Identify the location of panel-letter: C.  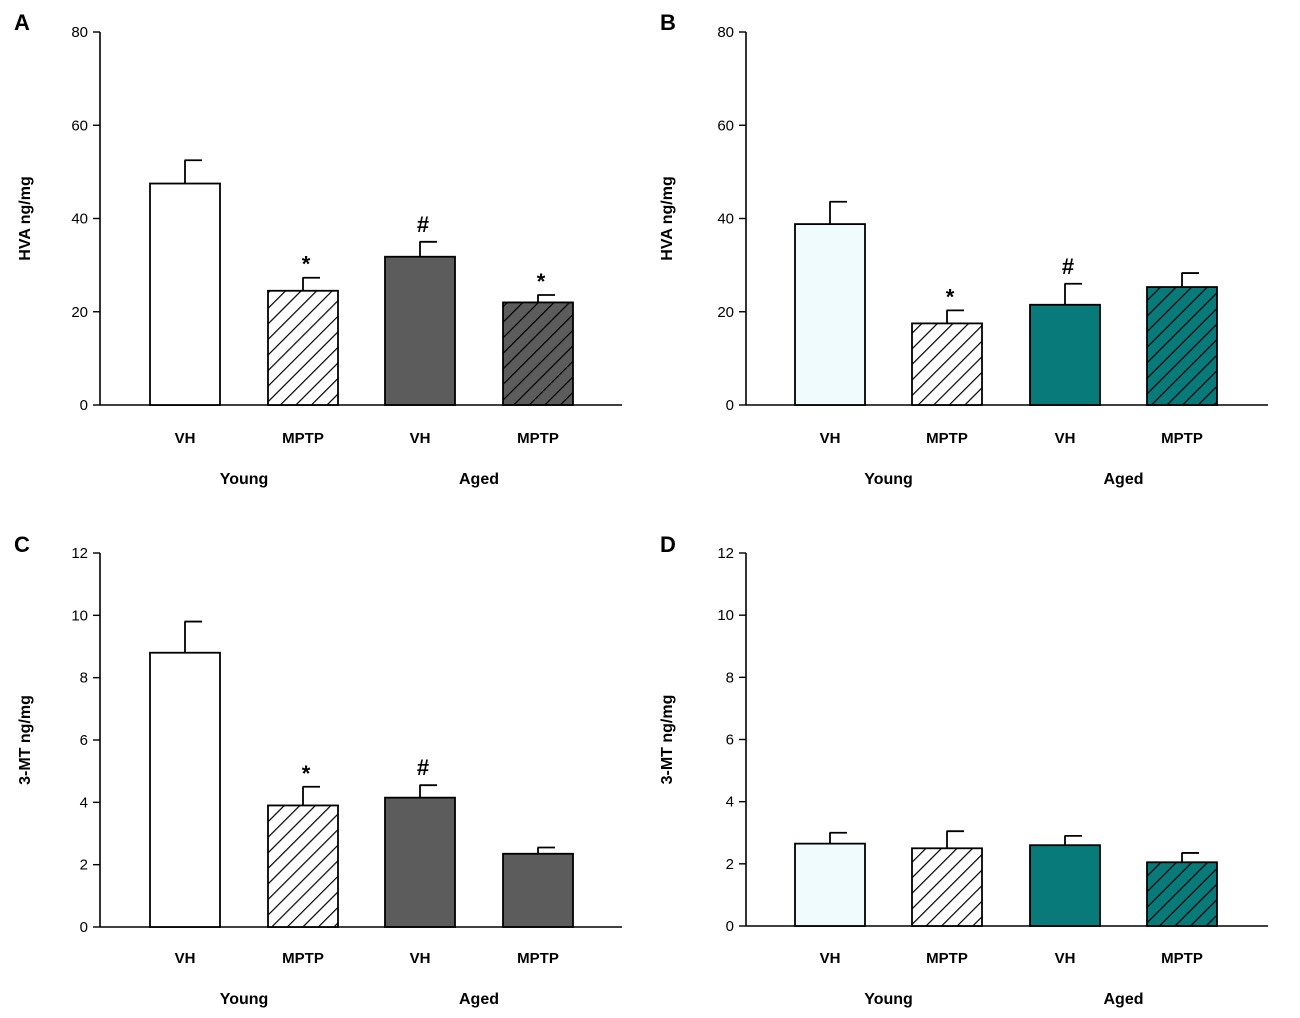
(22, 544).